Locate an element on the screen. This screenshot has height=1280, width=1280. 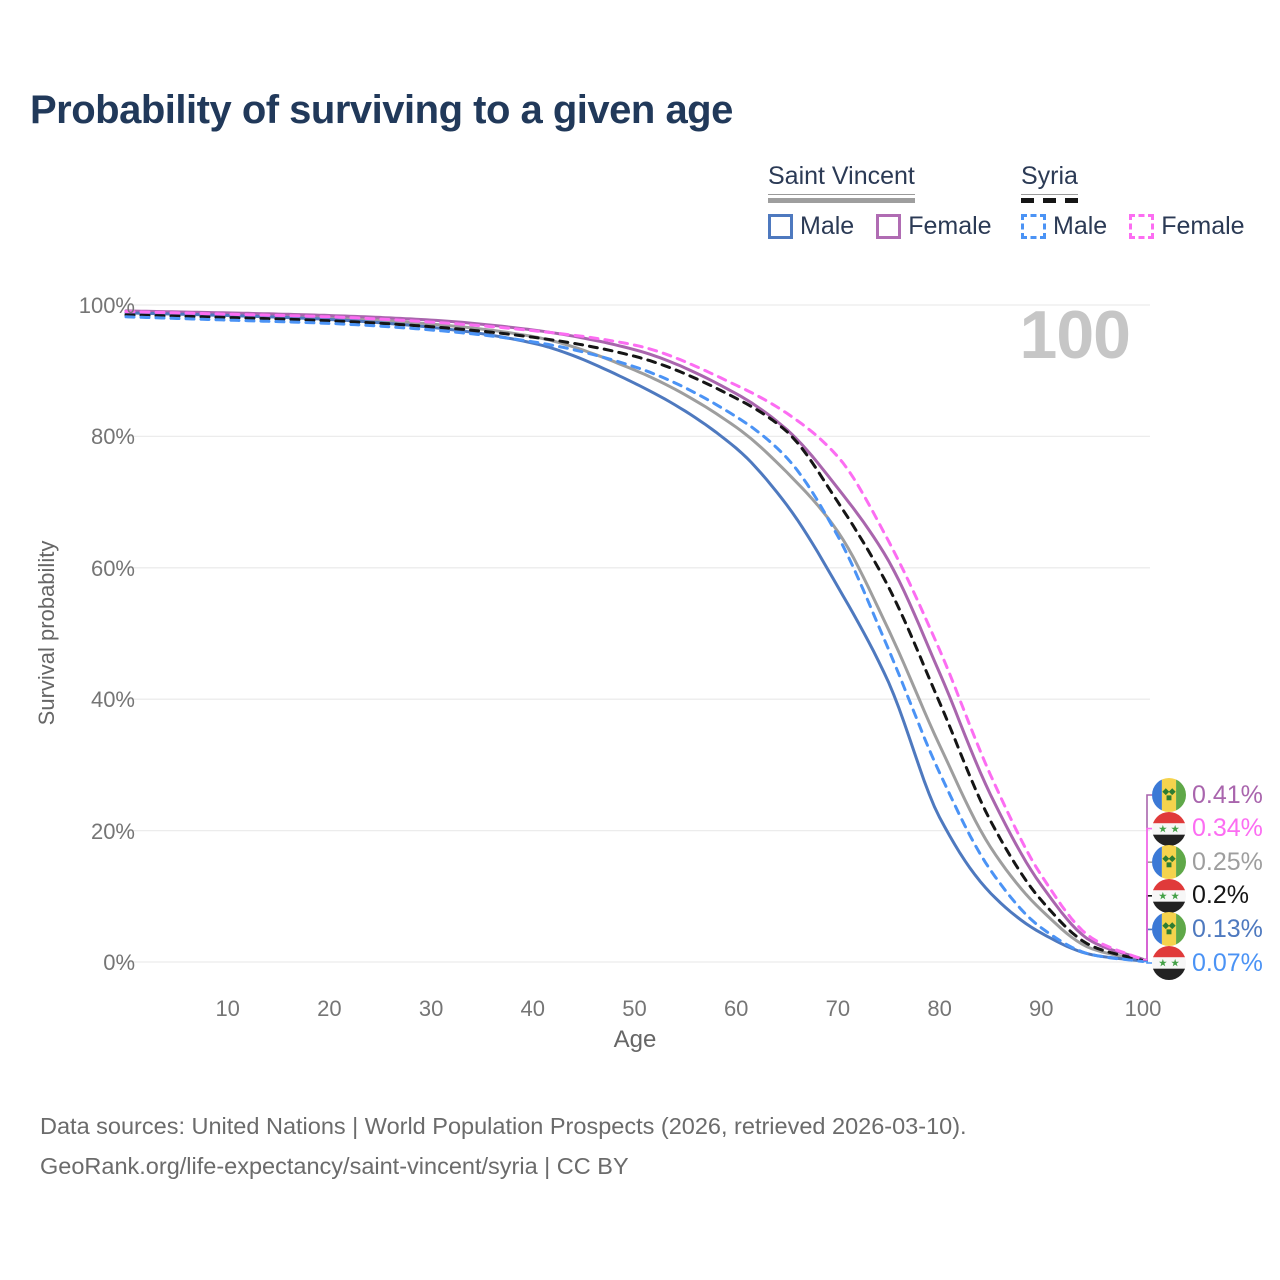
end-label-value: 0.07% is located at coordinates (1227, 962).